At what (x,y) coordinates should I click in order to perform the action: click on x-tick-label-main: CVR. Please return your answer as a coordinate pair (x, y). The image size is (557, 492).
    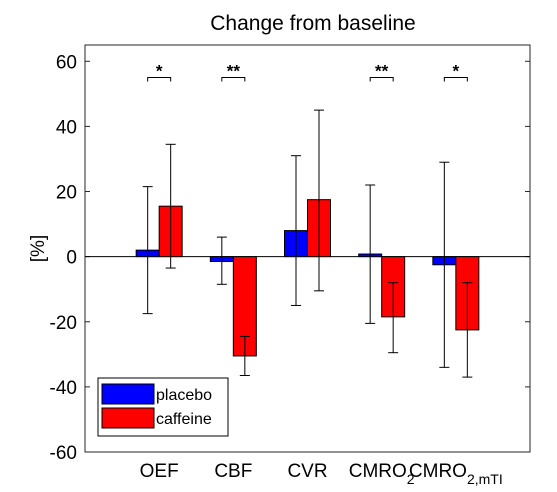
    Looking at the image, I should click on (307, 471).